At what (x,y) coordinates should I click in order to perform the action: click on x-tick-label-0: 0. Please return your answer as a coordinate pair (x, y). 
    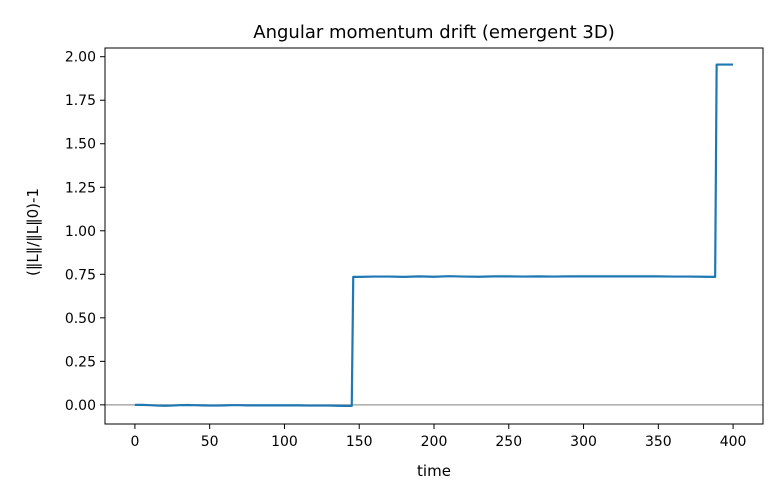
    Looking at the image, I should click on (134, 442).